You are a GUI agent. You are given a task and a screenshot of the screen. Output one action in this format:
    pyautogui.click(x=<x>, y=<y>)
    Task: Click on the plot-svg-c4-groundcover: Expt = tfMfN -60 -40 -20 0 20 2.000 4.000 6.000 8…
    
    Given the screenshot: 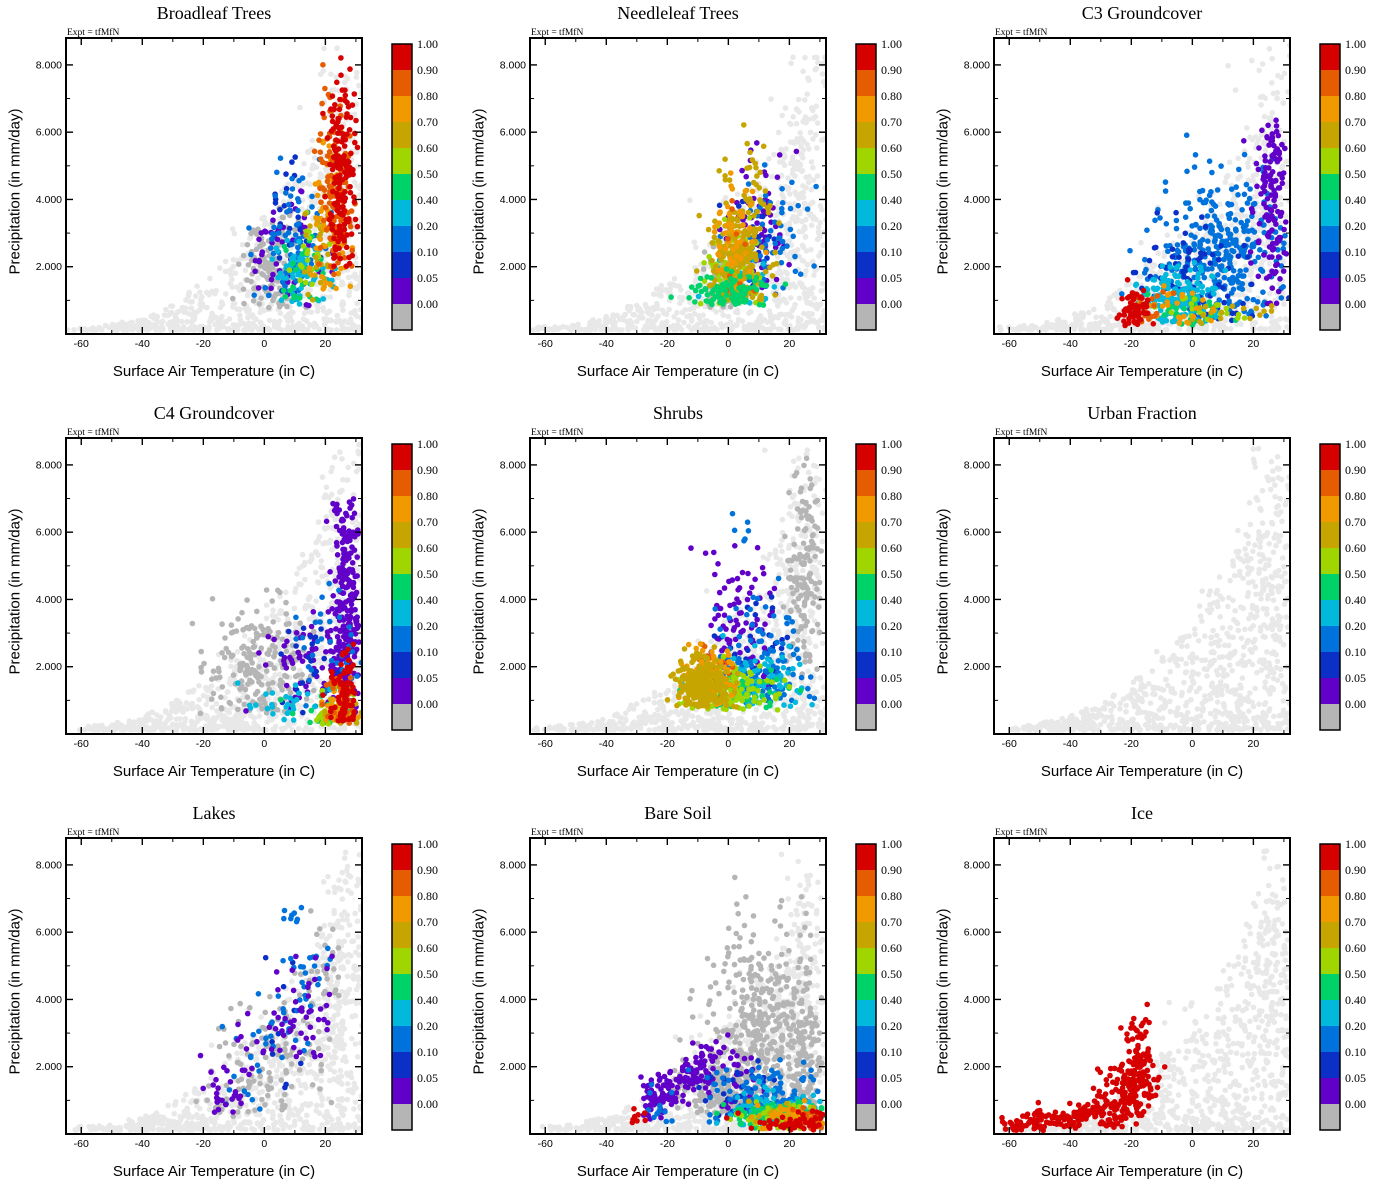 What is the action you would take?
    pyautogui.click(x=237, y=588)
    